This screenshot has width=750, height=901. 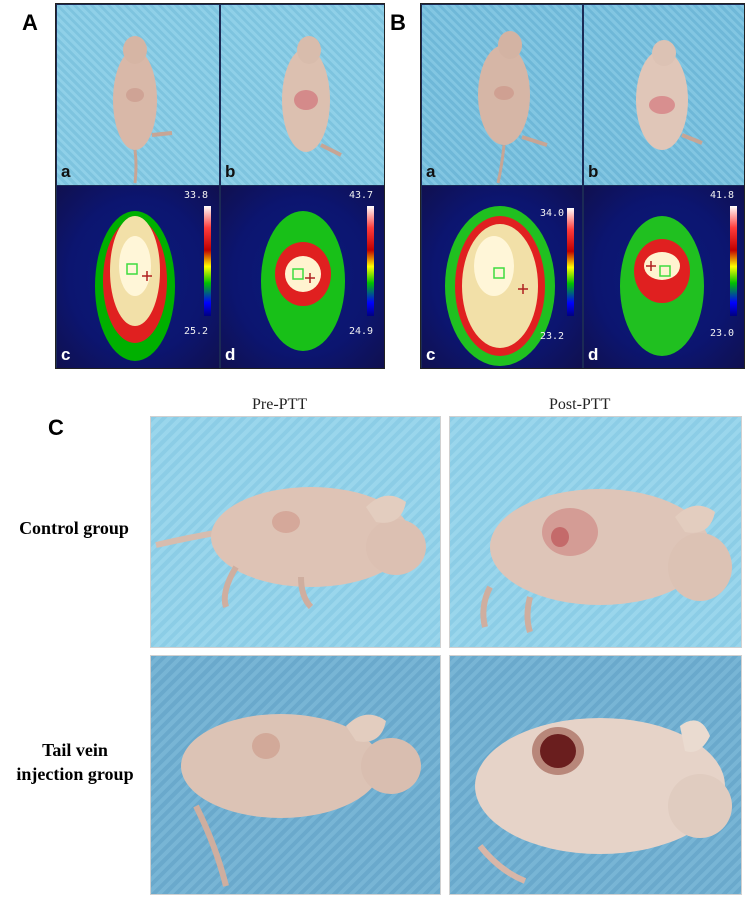 I want to click on scale-max-b-c: 34.0, so click(x=552, y=213).